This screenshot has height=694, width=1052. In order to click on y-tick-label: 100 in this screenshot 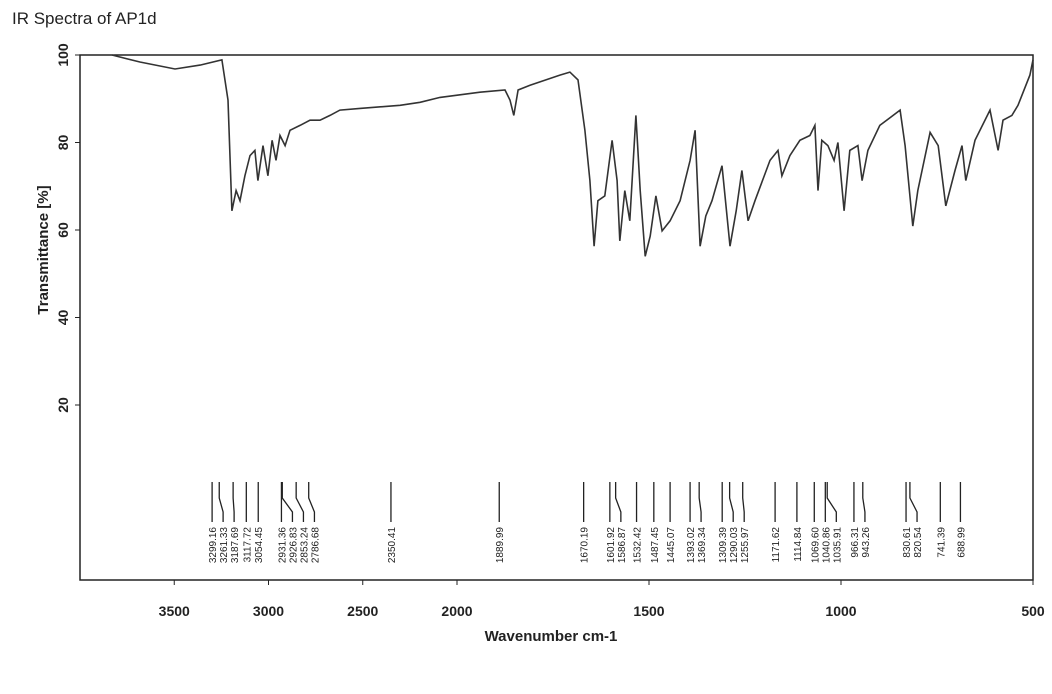, I will do `click(63, 55)`.